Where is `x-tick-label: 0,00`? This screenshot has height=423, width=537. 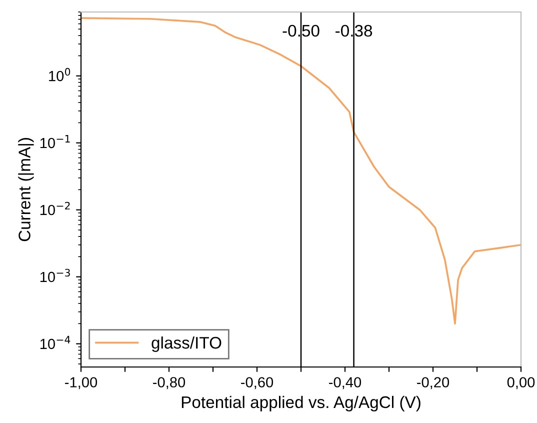 x-tick-label: 0,00 is located at coordinates (521, 383).